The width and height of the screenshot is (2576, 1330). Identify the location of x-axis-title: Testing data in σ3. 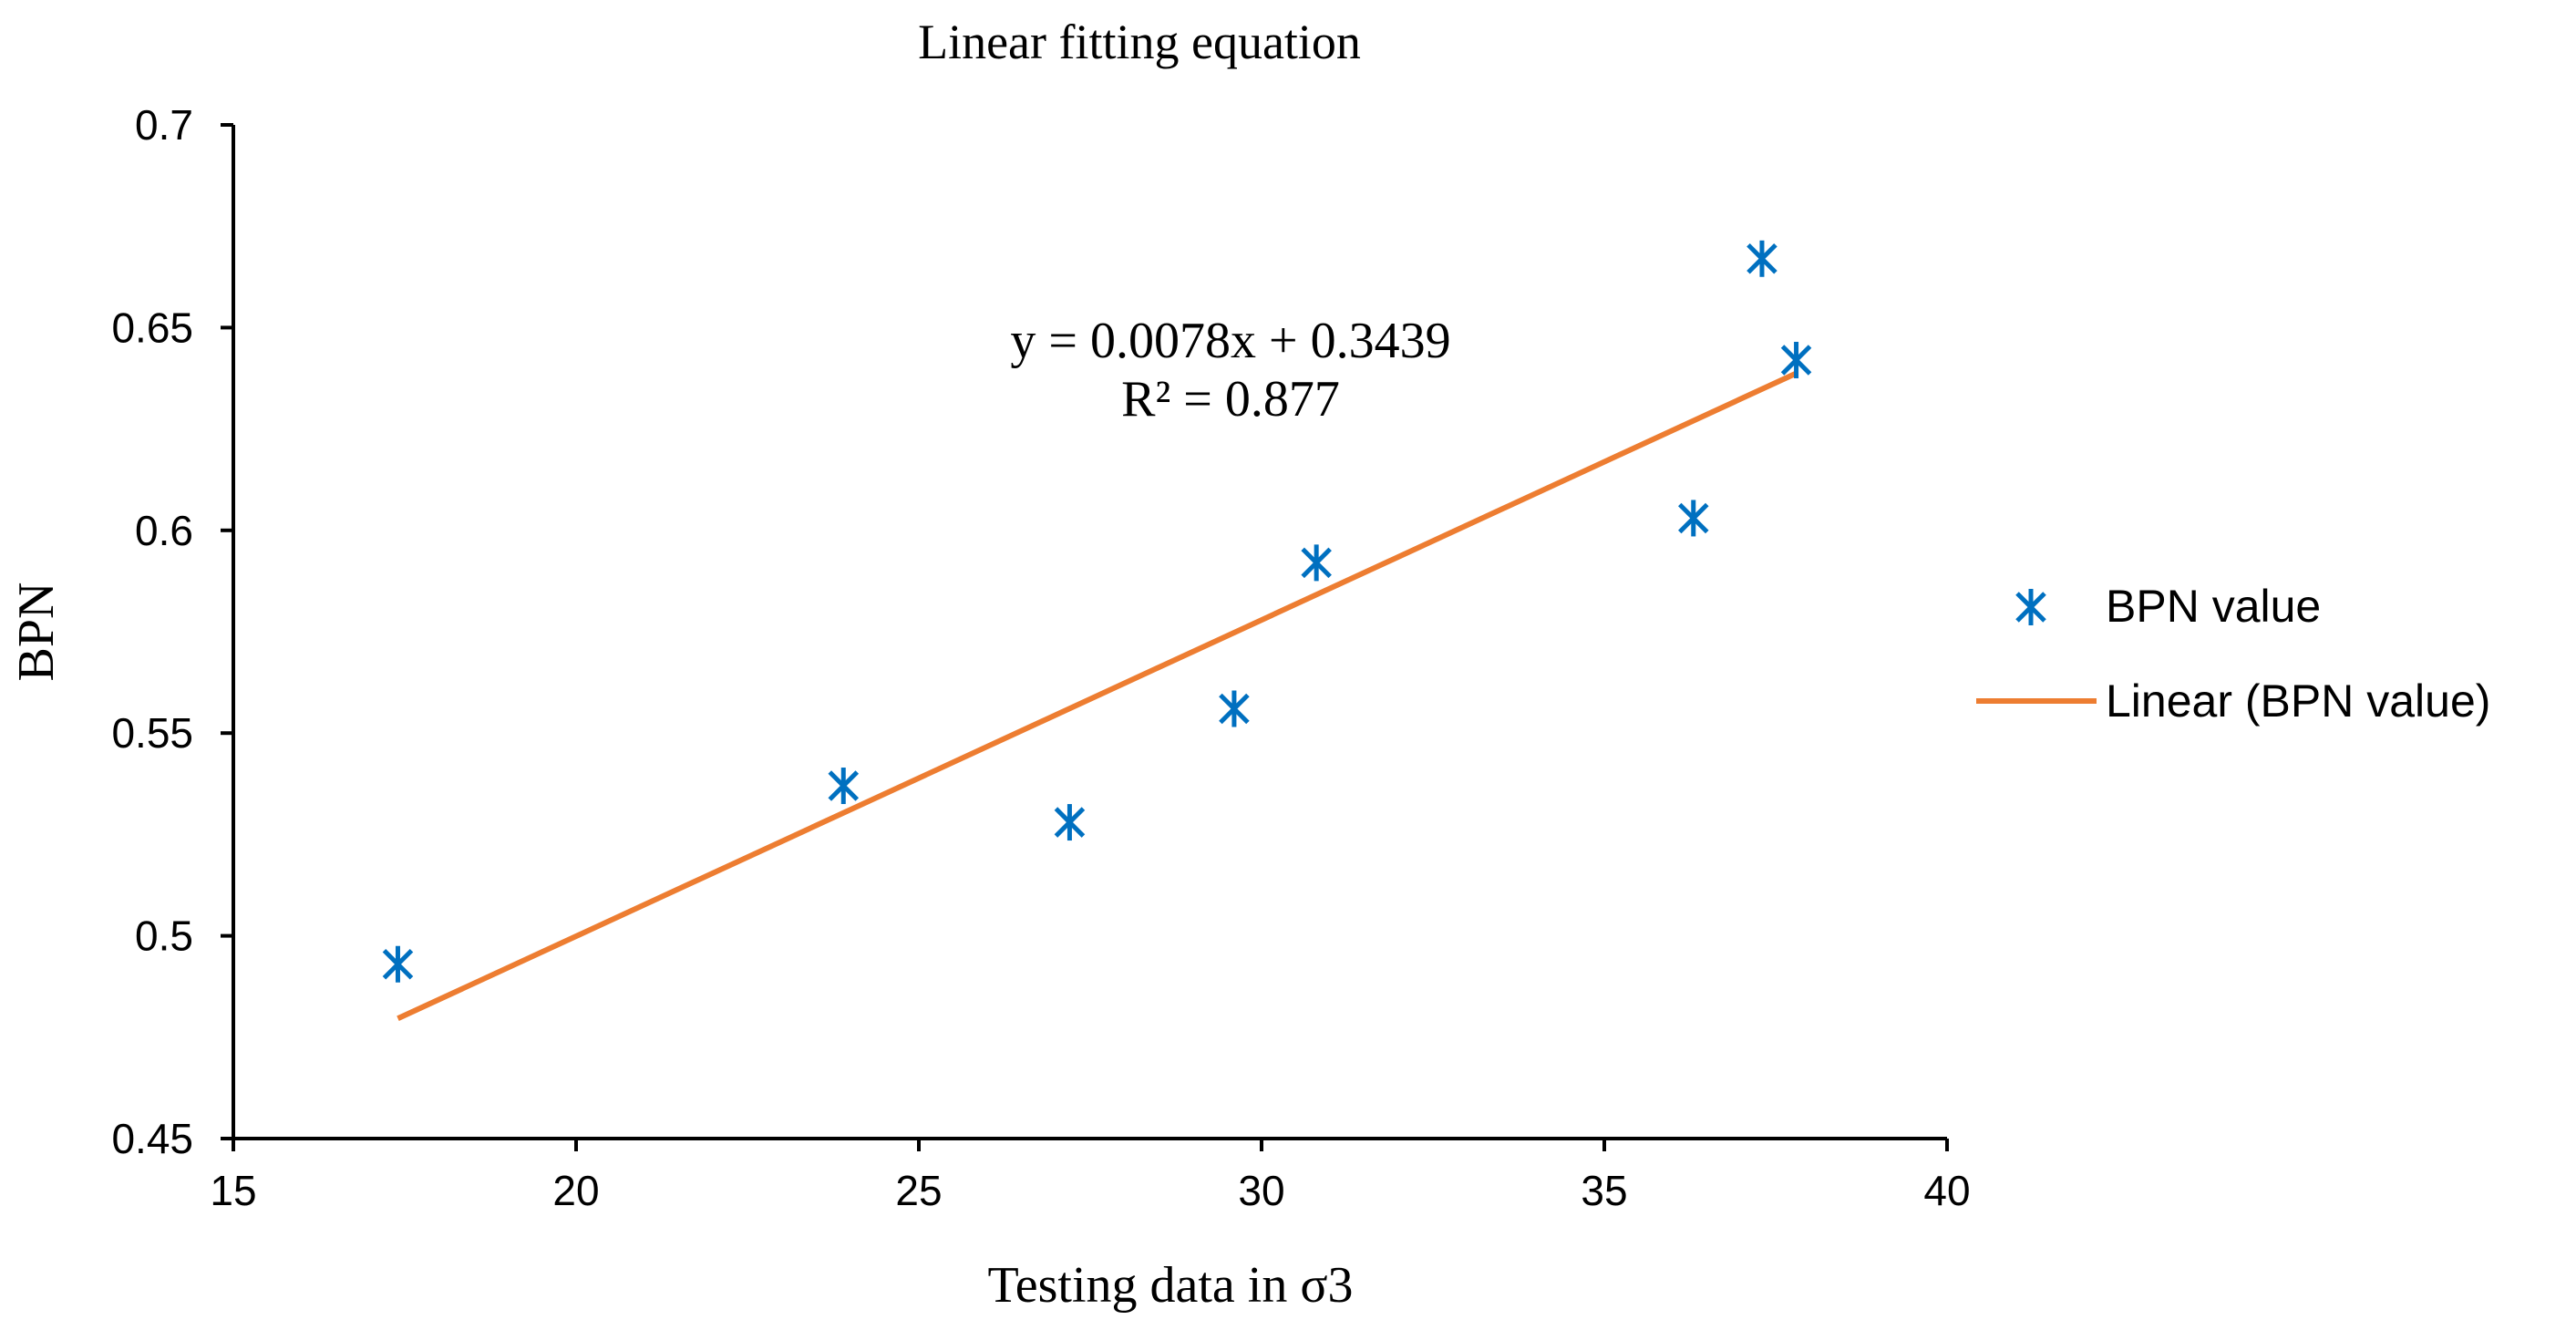
(1170, 1285).